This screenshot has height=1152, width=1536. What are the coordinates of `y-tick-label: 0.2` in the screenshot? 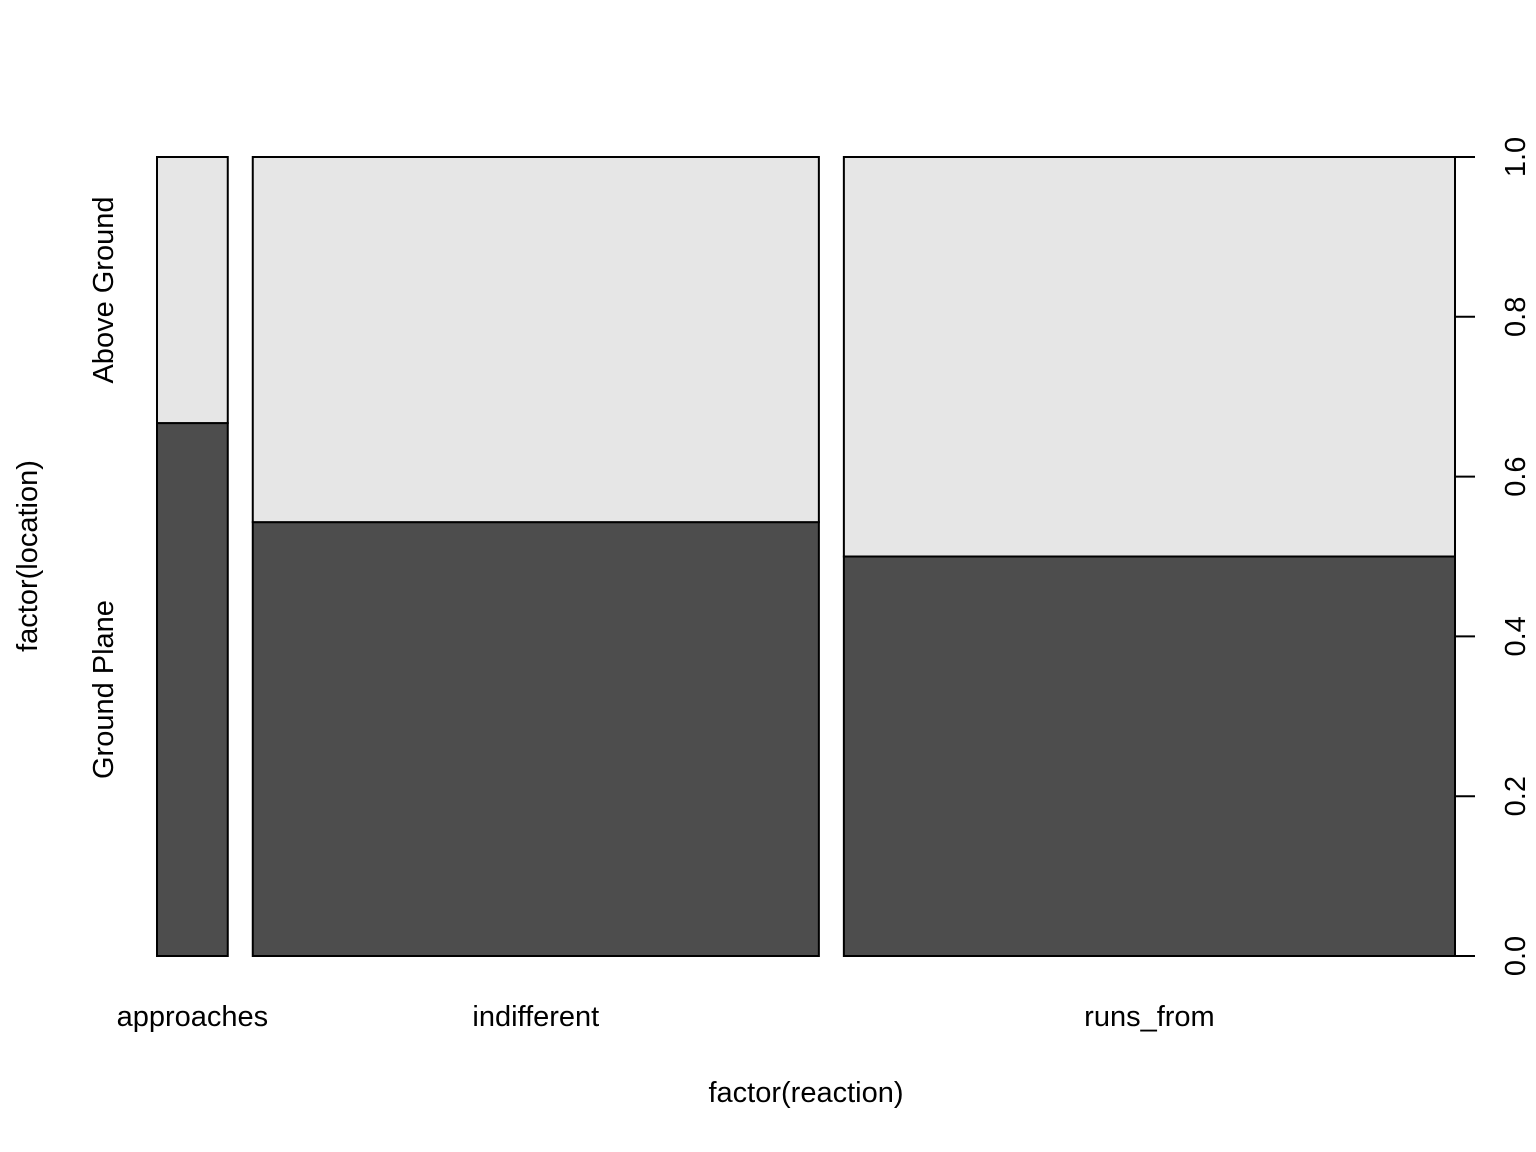 It's located at (1516, 796).